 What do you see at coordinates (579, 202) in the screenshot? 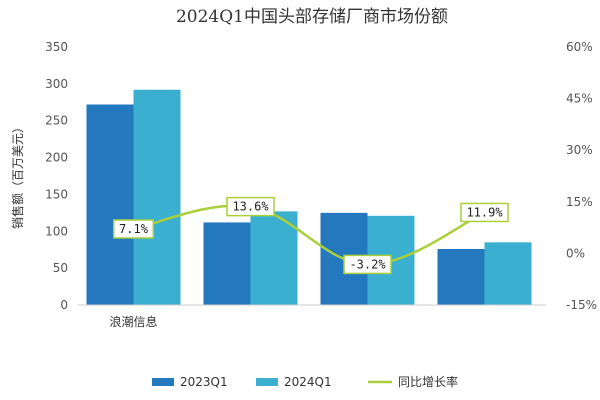
I see `y2-tick-label: 15%` at bounding box center [579, 202].